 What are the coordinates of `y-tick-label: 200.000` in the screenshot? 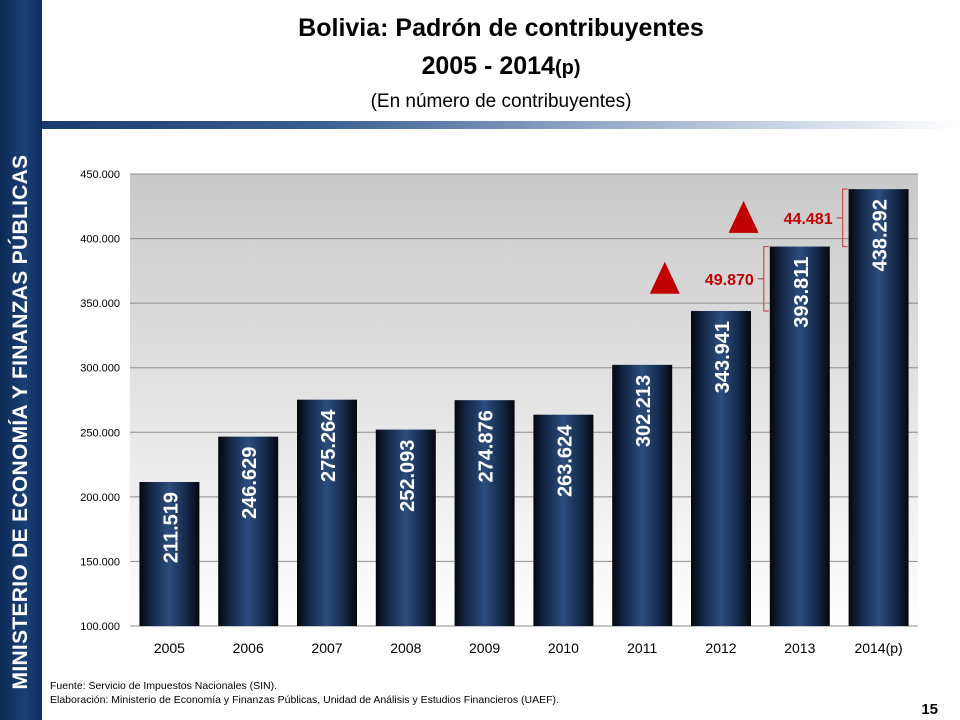 It's located at (100, 498).